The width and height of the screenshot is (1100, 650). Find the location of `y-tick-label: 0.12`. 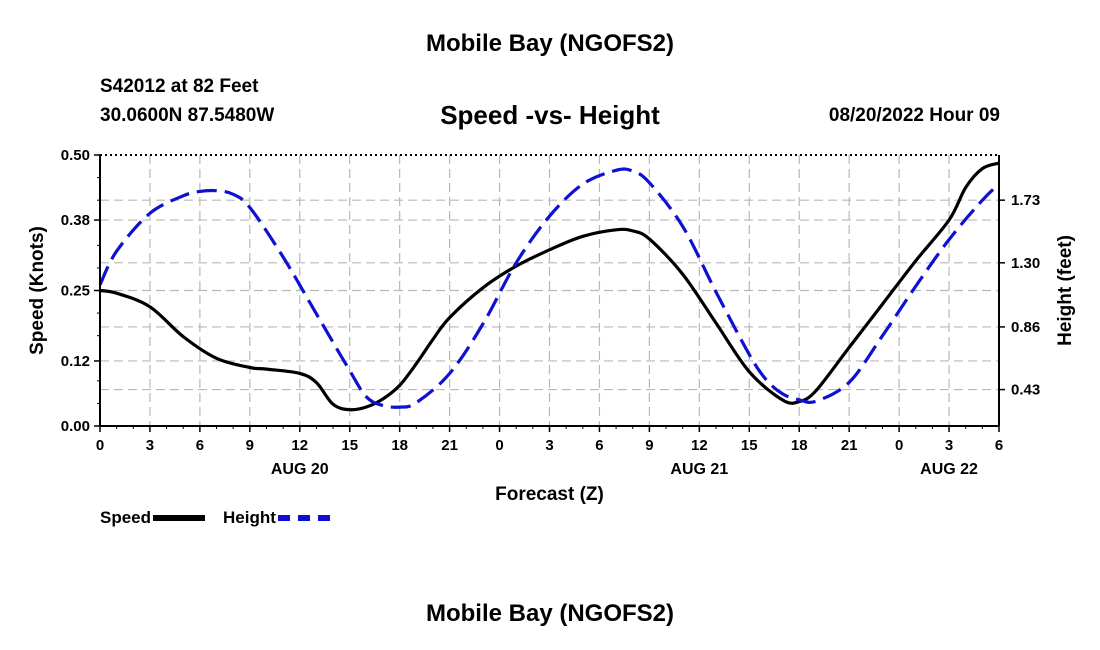

y-tick-label: 0.12 is located at coordinates (75, 361).